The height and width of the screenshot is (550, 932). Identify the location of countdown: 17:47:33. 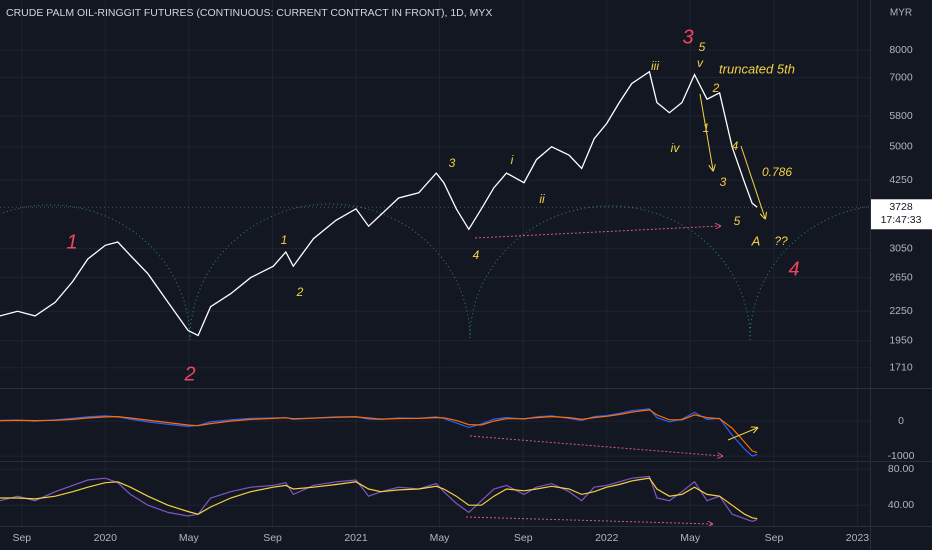
(901, 220).